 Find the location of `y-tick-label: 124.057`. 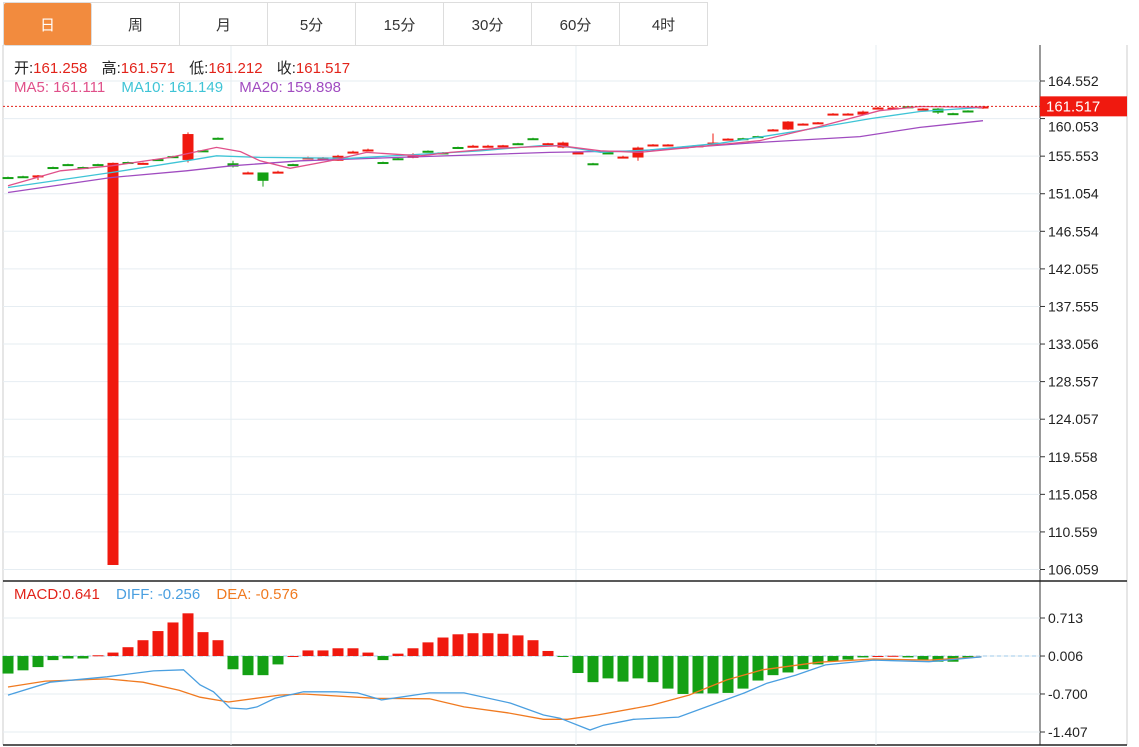

y-tick-label: 124.057 is located at coordinates (1073, 419).